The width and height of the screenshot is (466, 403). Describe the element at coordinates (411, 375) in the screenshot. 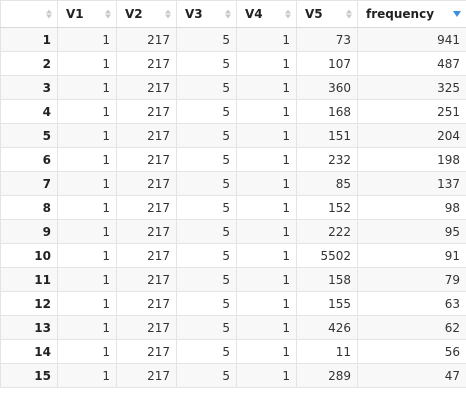

I see `table-cell: 47` at that location.